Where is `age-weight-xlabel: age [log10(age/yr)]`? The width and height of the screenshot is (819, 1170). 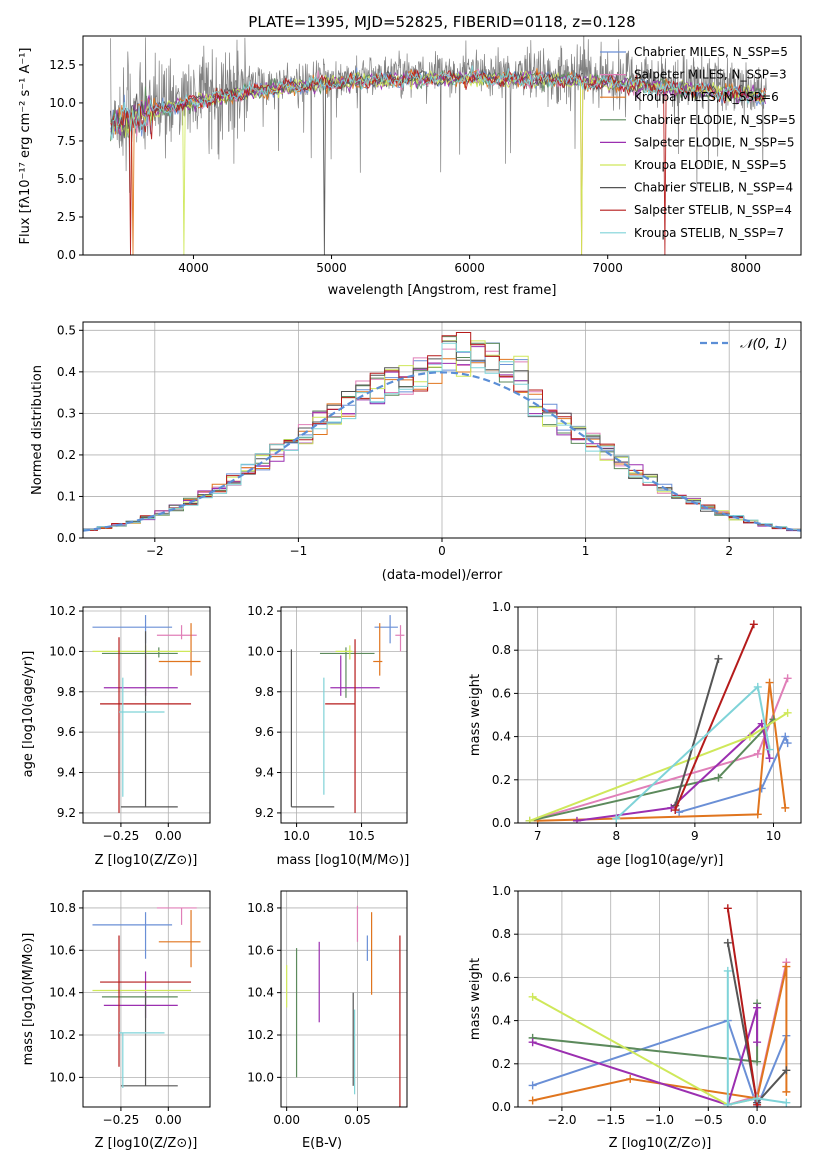
age-weight-xlabel: age [log10(age/yr)] is located at coordinates (660, 860).